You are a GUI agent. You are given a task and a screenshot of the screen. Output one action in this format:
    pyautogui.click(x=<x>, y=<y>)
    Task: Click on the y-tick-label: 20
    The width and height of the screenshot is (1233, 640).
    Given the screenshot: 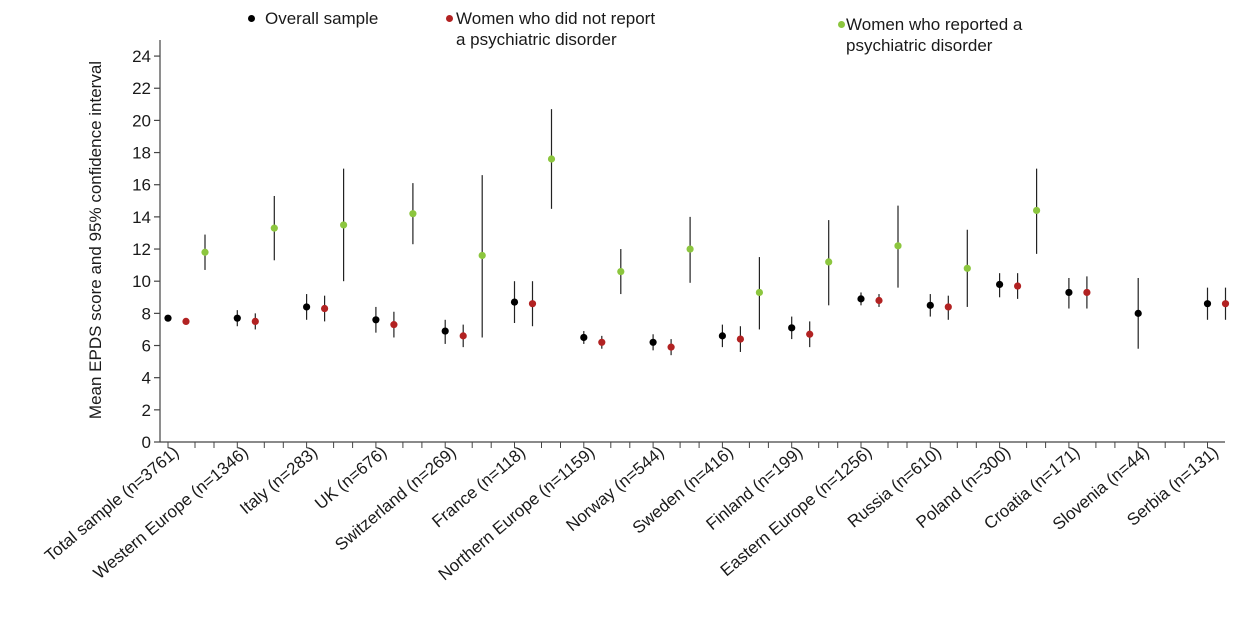 What is the action you would take?
    pyautogui.click(x=141, y=120)
    